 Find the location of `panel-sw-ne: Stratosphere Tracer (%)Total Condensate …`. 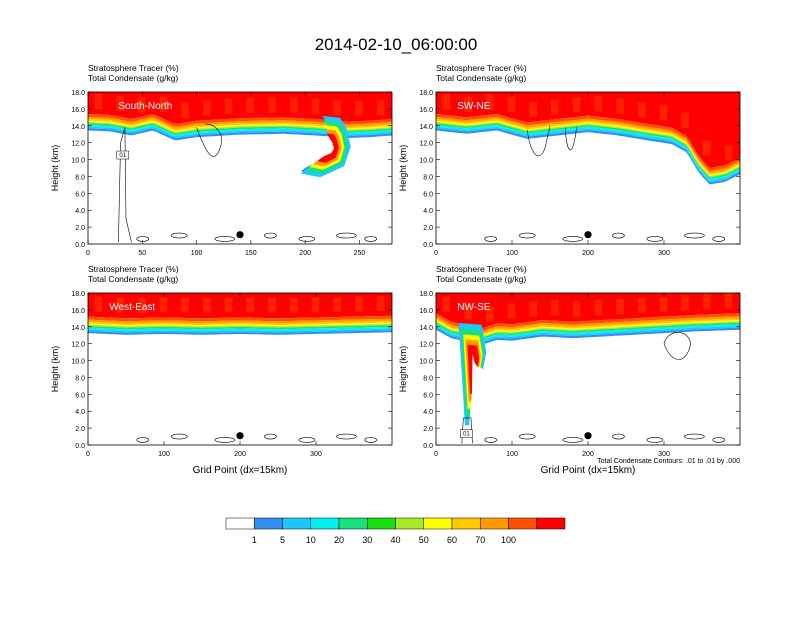

panel-sw-ne: Stratosphere Tracer (%)Total Condensate … is located at coordinates (569, 160).